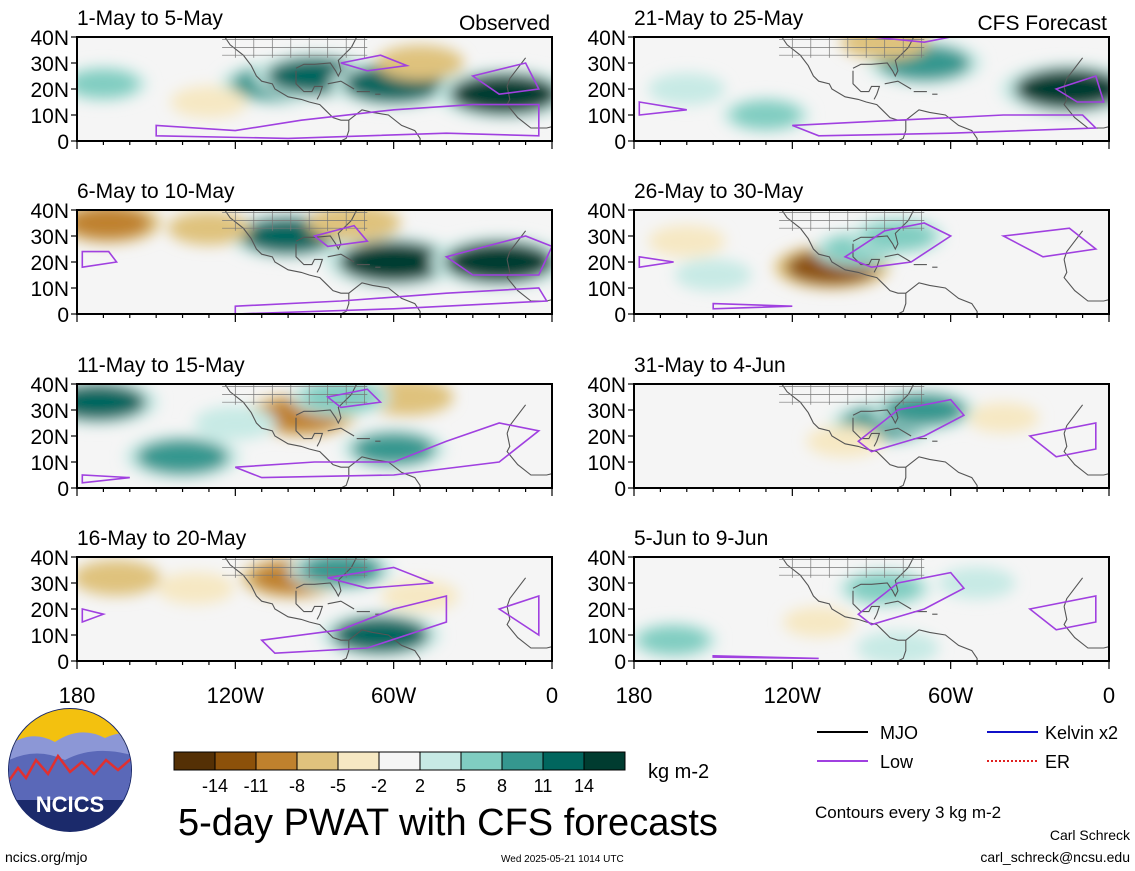 The width and height of the screenshot is (1135, 871). Describe the element at coordinates (379, 786) in the screenshot. I see `colorbar-tick-label: -2` at that location.